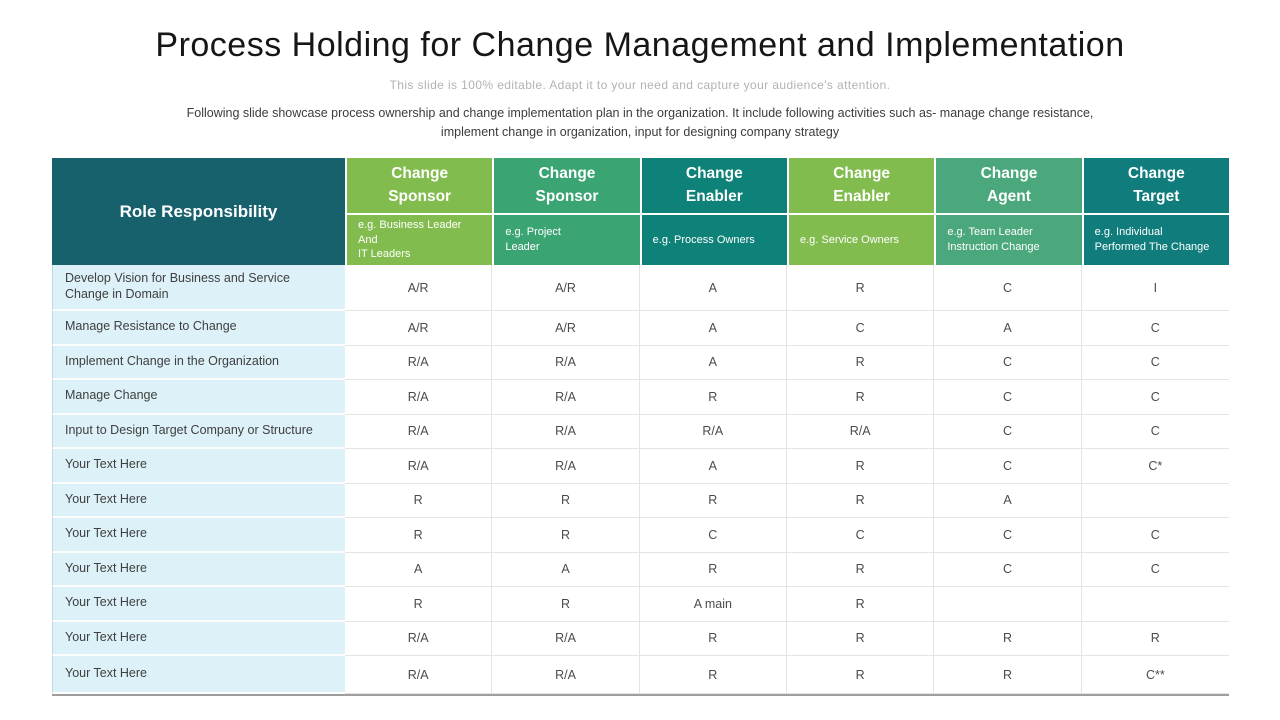 The image size is (1280, 720). I want to click on table-row: Manage Change R/A R/A R R C C, so click(640, 397).